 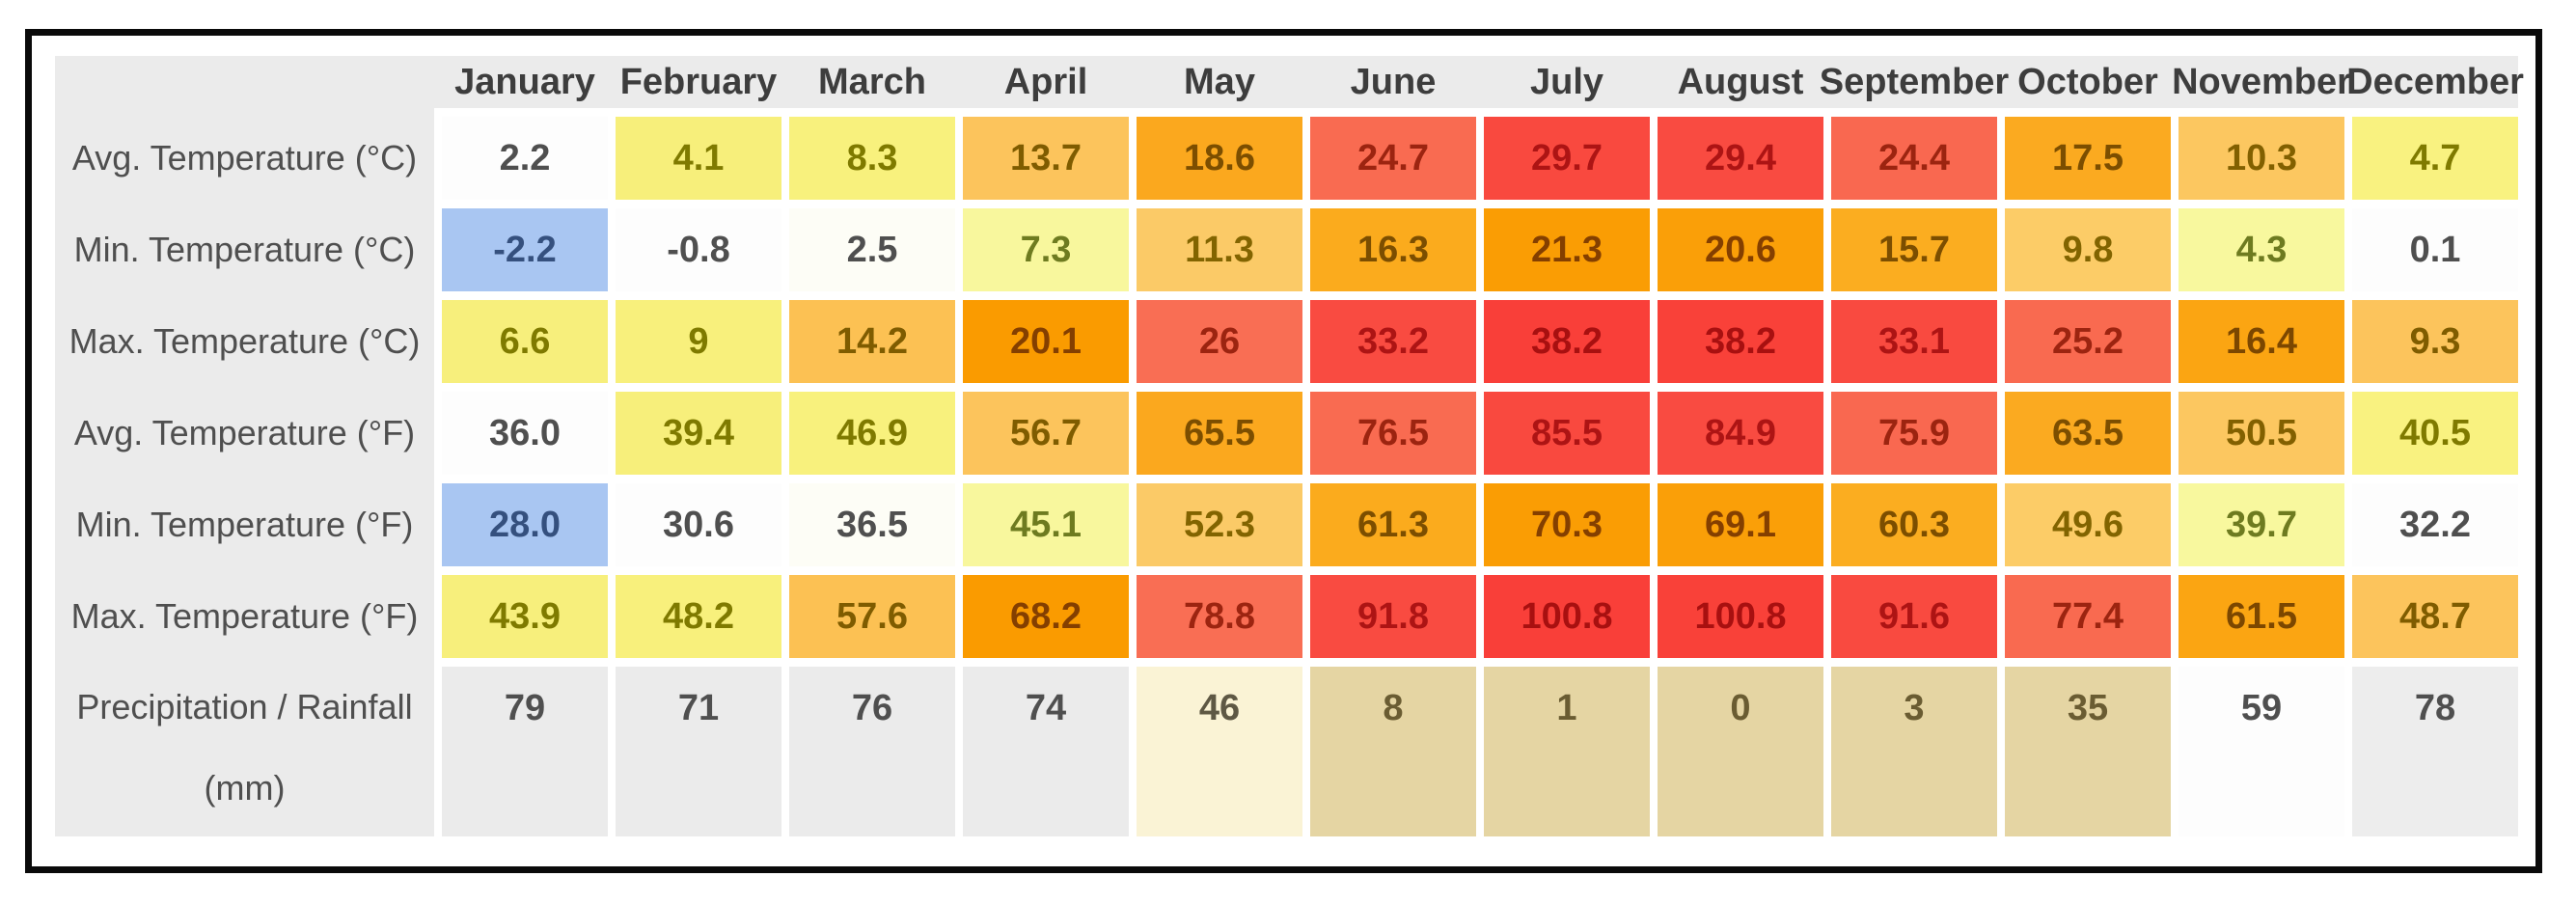 I want to click on column-header: September, so click(x=1915, y=82).